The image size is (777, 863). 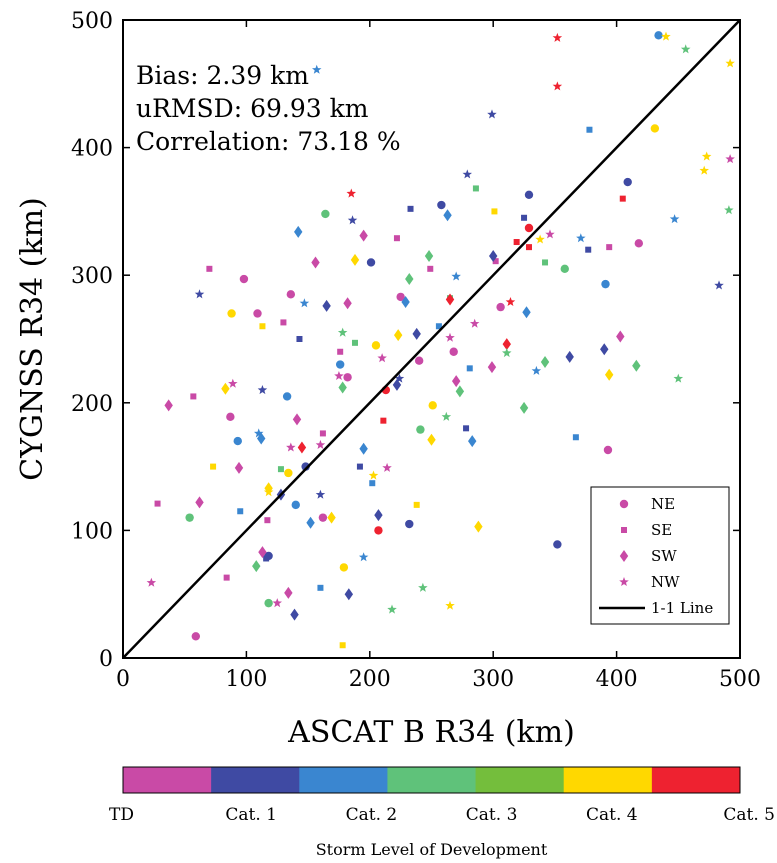 I want to click on legend-items: NE SE SW NW 1-1 Line, so click(x=656, y=556).